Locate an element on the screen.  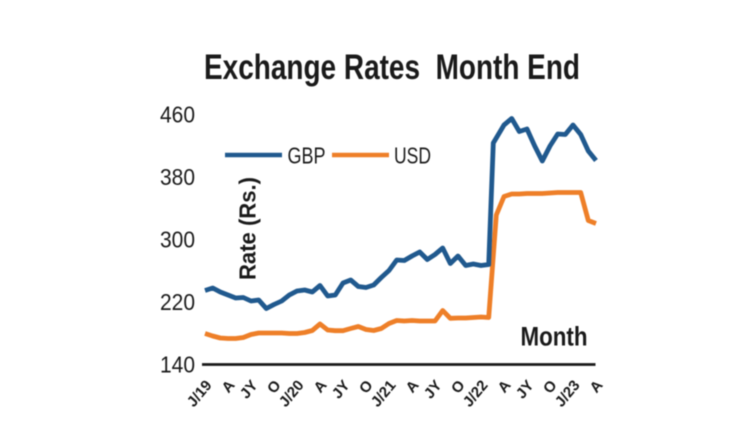
svg-text: Exchange Rates Month End is located at coordinates (392, 67).